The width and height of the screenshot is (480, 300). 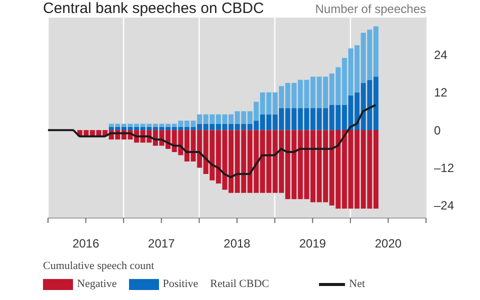 I want to click on text: Retail CBDC, so click(x=240, y=284).